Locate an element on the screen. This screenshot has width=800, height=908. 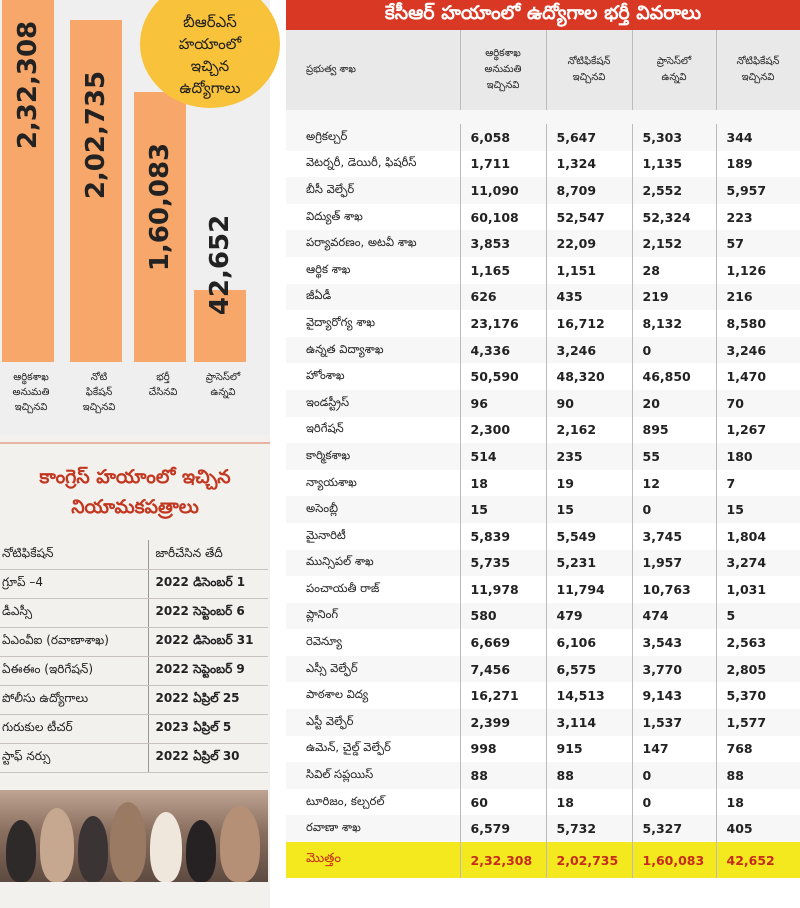
table-row: పర్యావరణం, అటవీ శాఖ 3,853 22,09 2,152 57 is located at coordinates (543, 243).